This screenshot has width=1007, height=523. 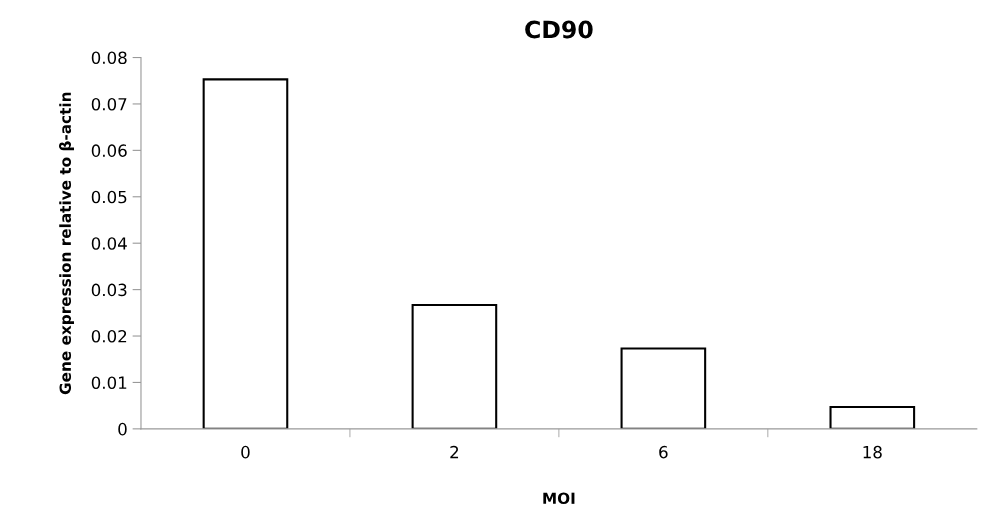 I want to click on y-tick-label: 0.08, so click(x=109, y=58).